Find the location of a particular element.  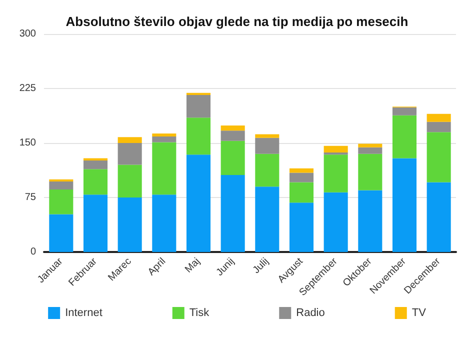

x-tick-label: Julij is located at coordinates (261, 266).